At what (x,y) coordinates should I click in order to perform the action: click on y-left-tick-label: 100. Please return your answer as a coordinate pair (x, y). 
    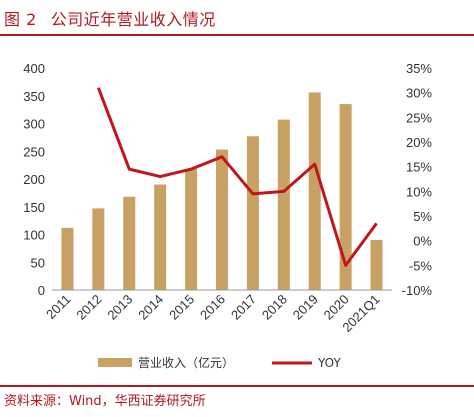
    Looking at the image, I should click on (34, 235).